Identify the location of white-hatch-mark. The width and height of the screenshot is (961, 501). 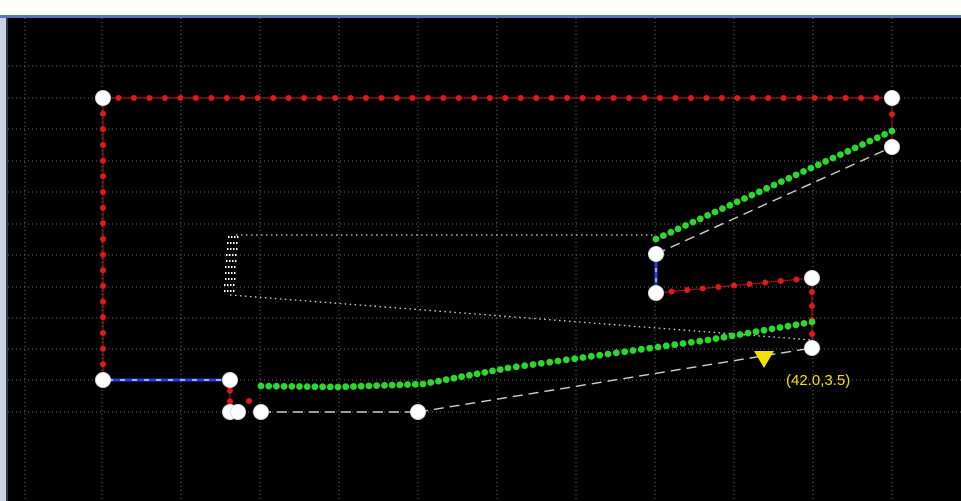
(231, 264).